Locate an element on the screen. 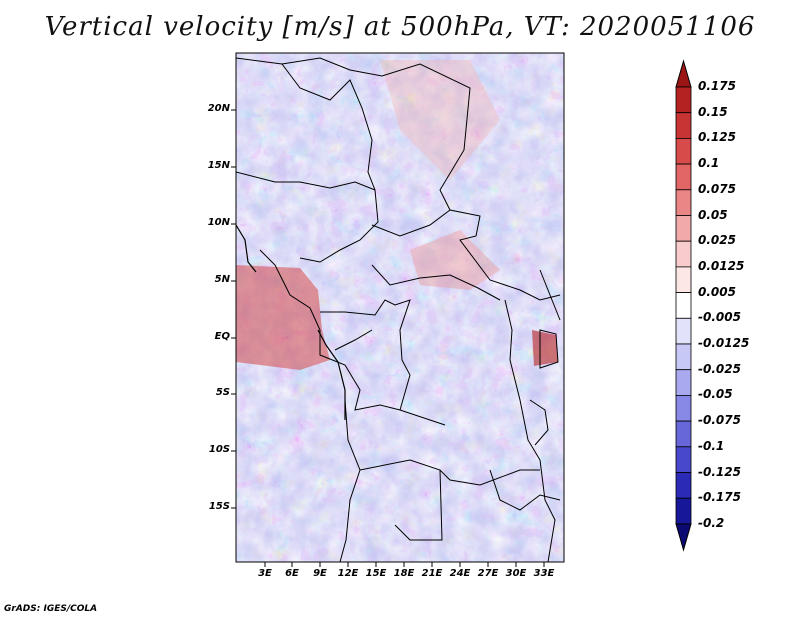 Image resolution: width=800 pixels, height=618 pixels. latitude-label: 20N is located at coordinates (218, 108).